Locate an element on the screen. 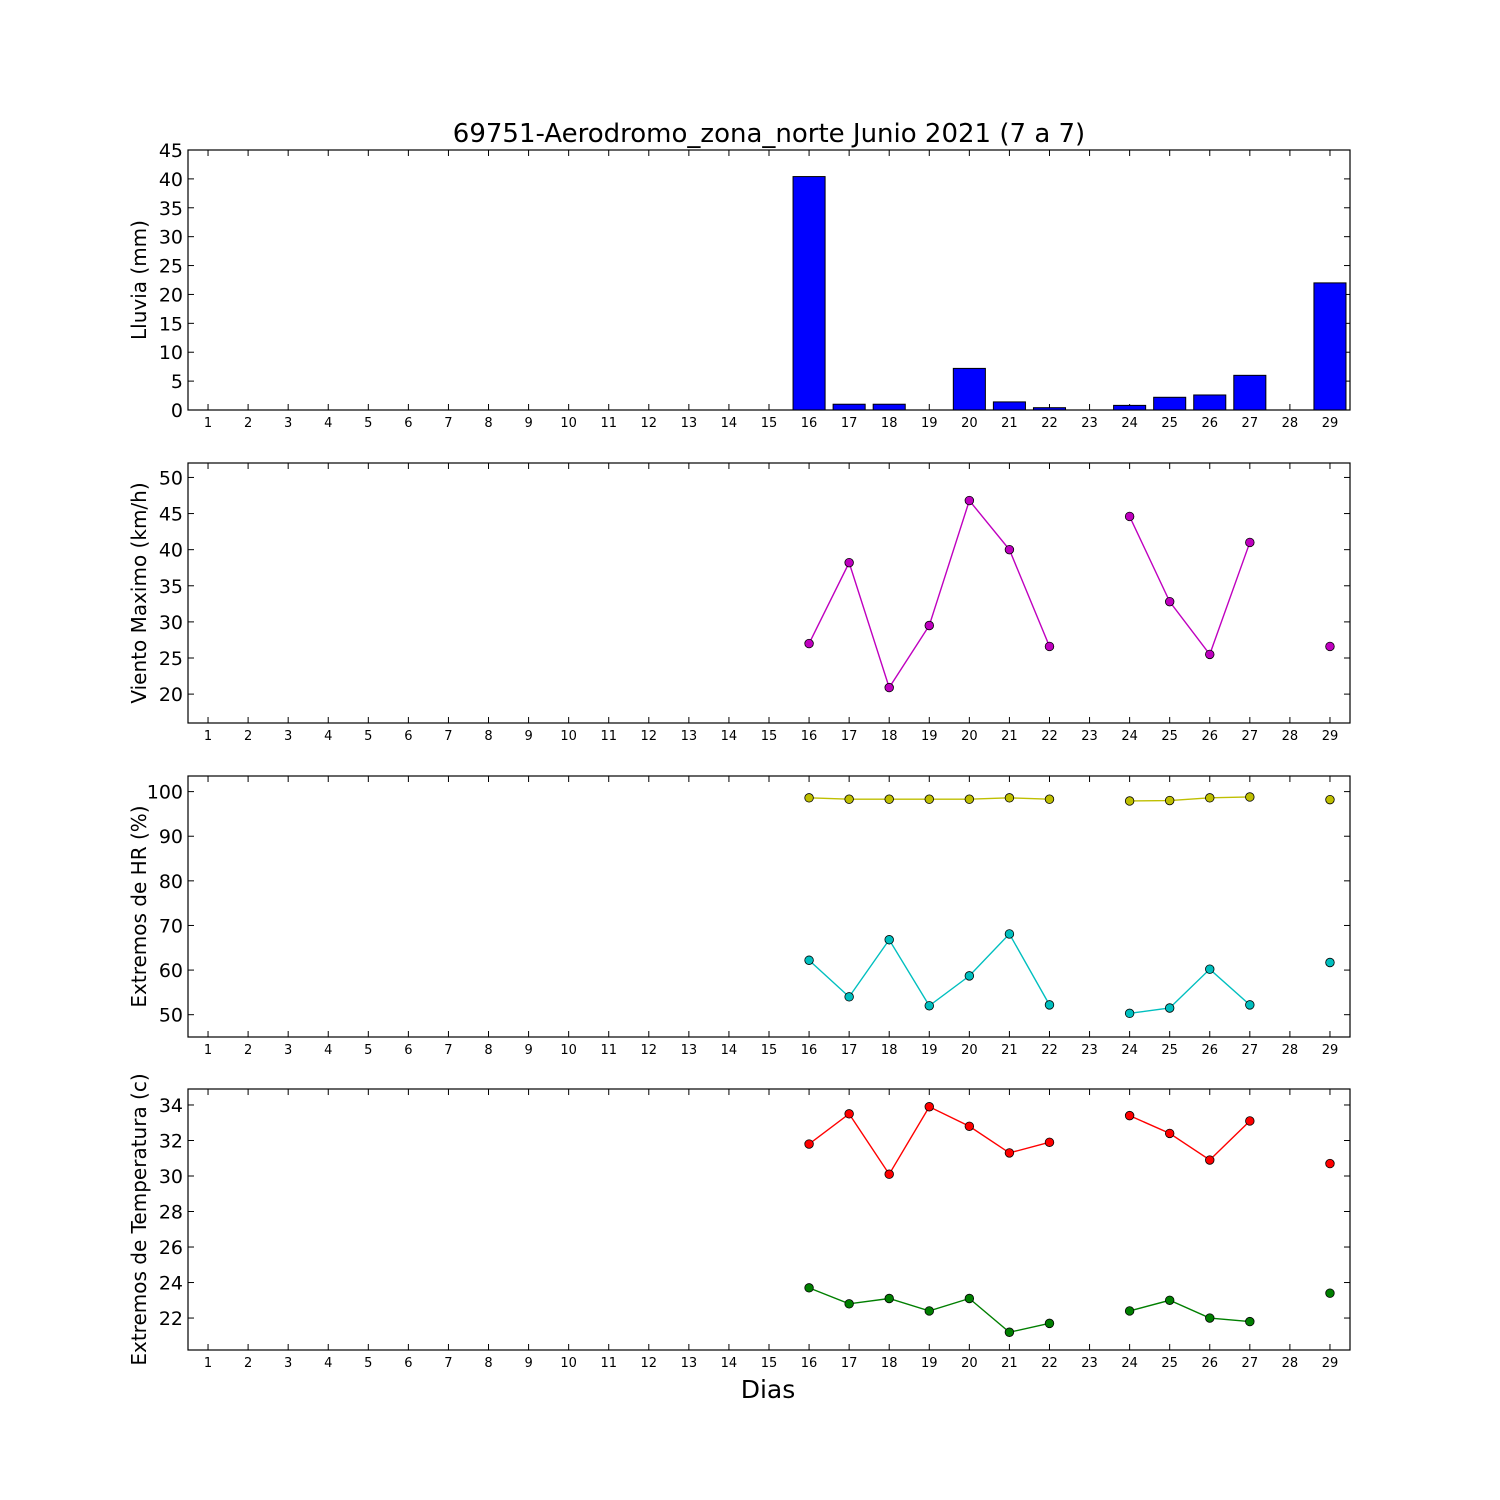 Image resolution: width=1500 pixels, height=1500 pixels. x-tick-label: 3 is located at coordinates (288, 1050).